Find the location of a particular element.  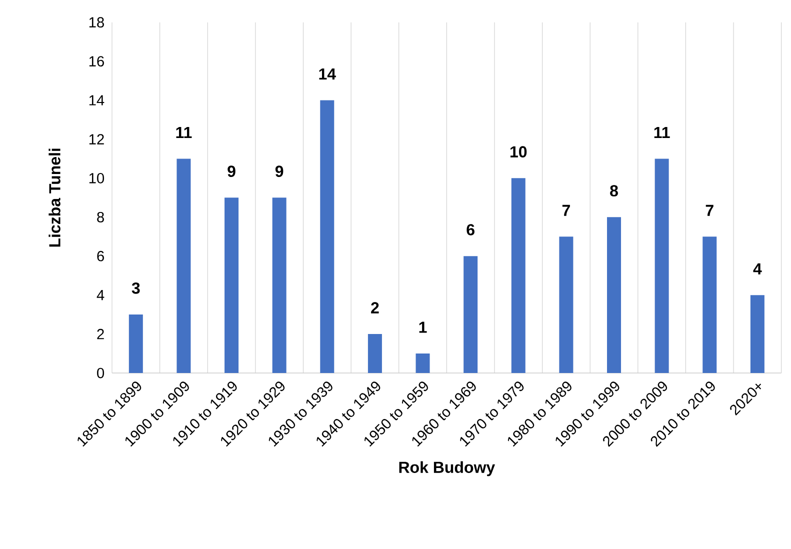

y-tick-label: 18 is located at coordinates (96, 22).